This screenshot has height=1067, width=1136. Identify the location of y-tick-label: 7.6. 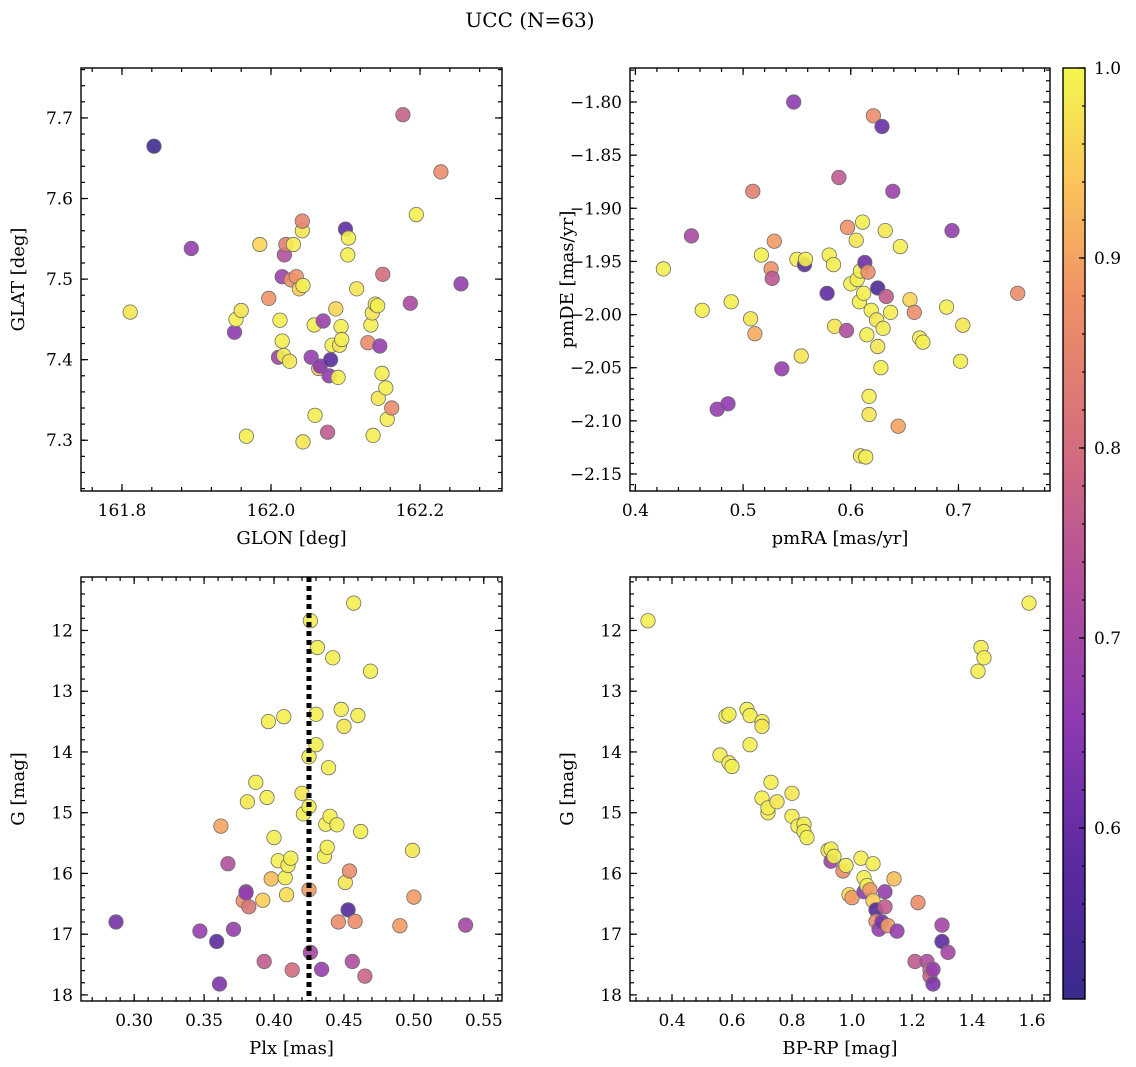
(59, 200).